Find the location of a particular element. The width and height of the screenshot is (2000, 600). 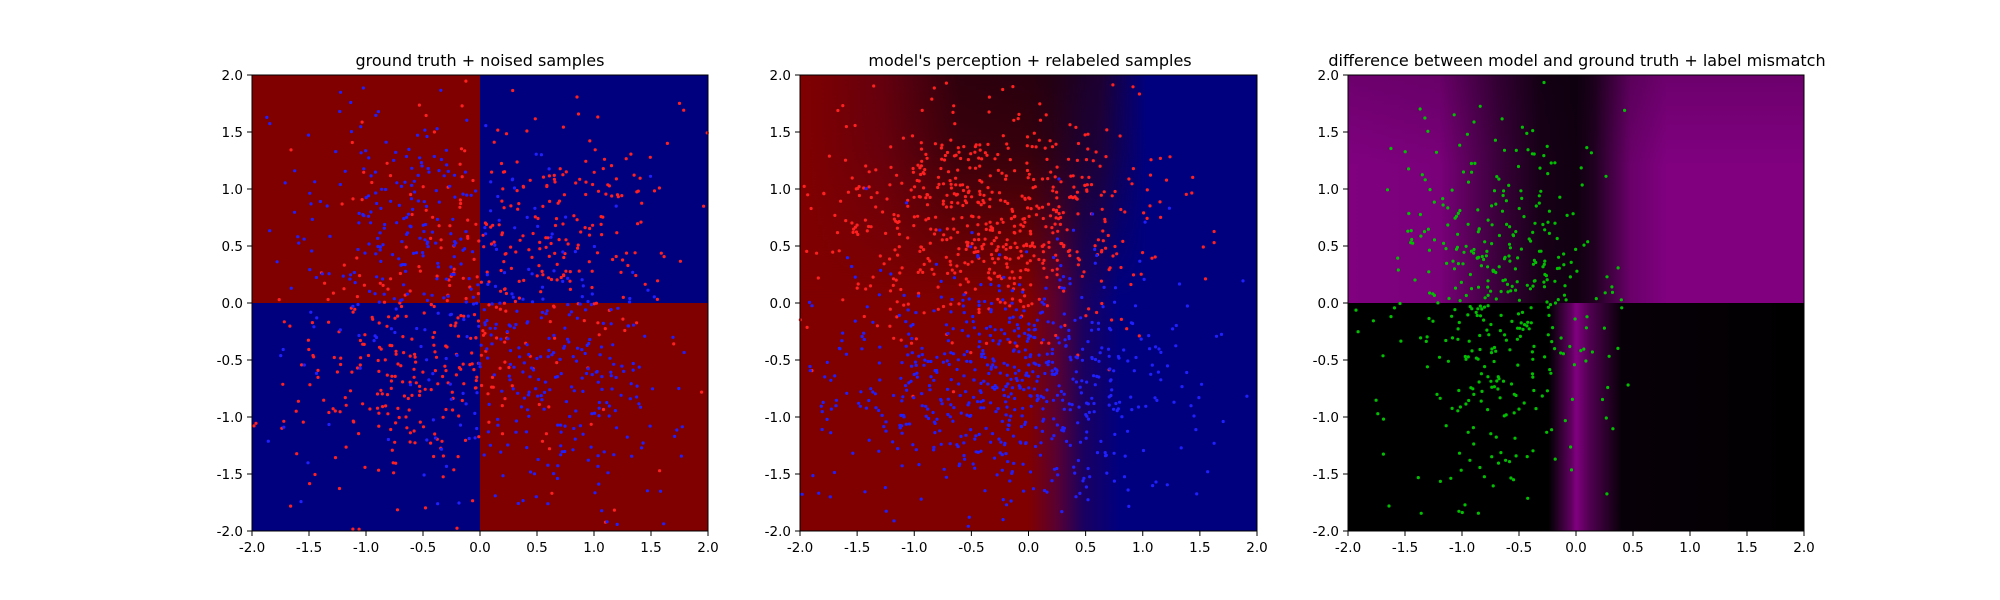

y-tick-label: 1.0 is located at coordinates (232, 190).